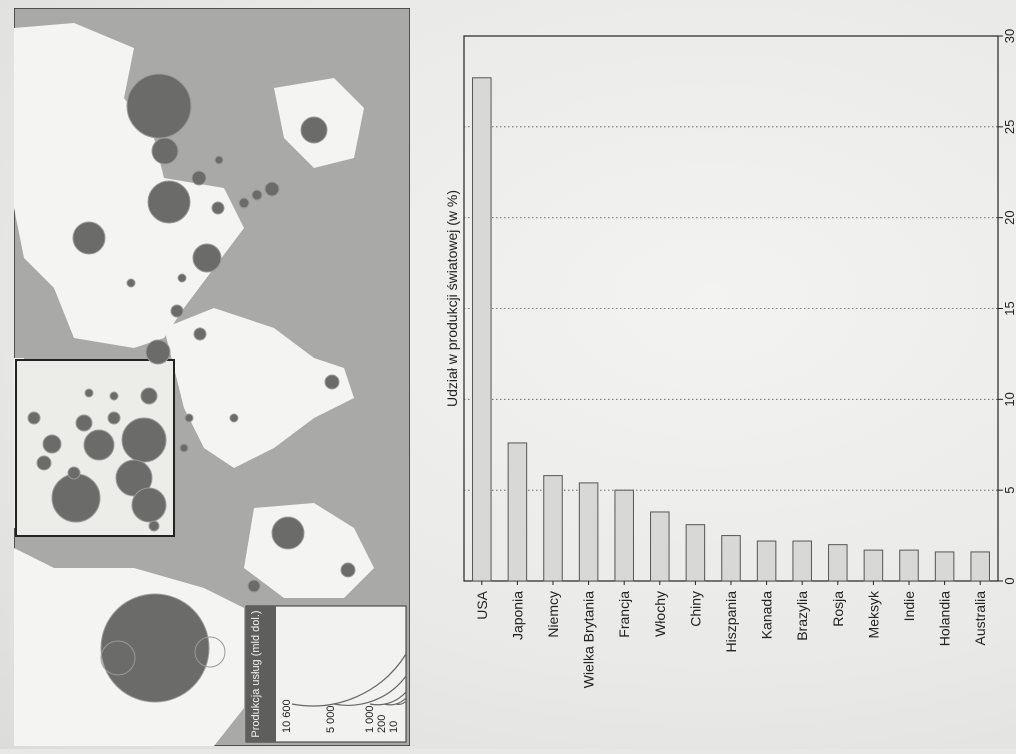 The image size is (1016, 754). I want to click on category-label: Wielka Brytania, so click(589, 639).